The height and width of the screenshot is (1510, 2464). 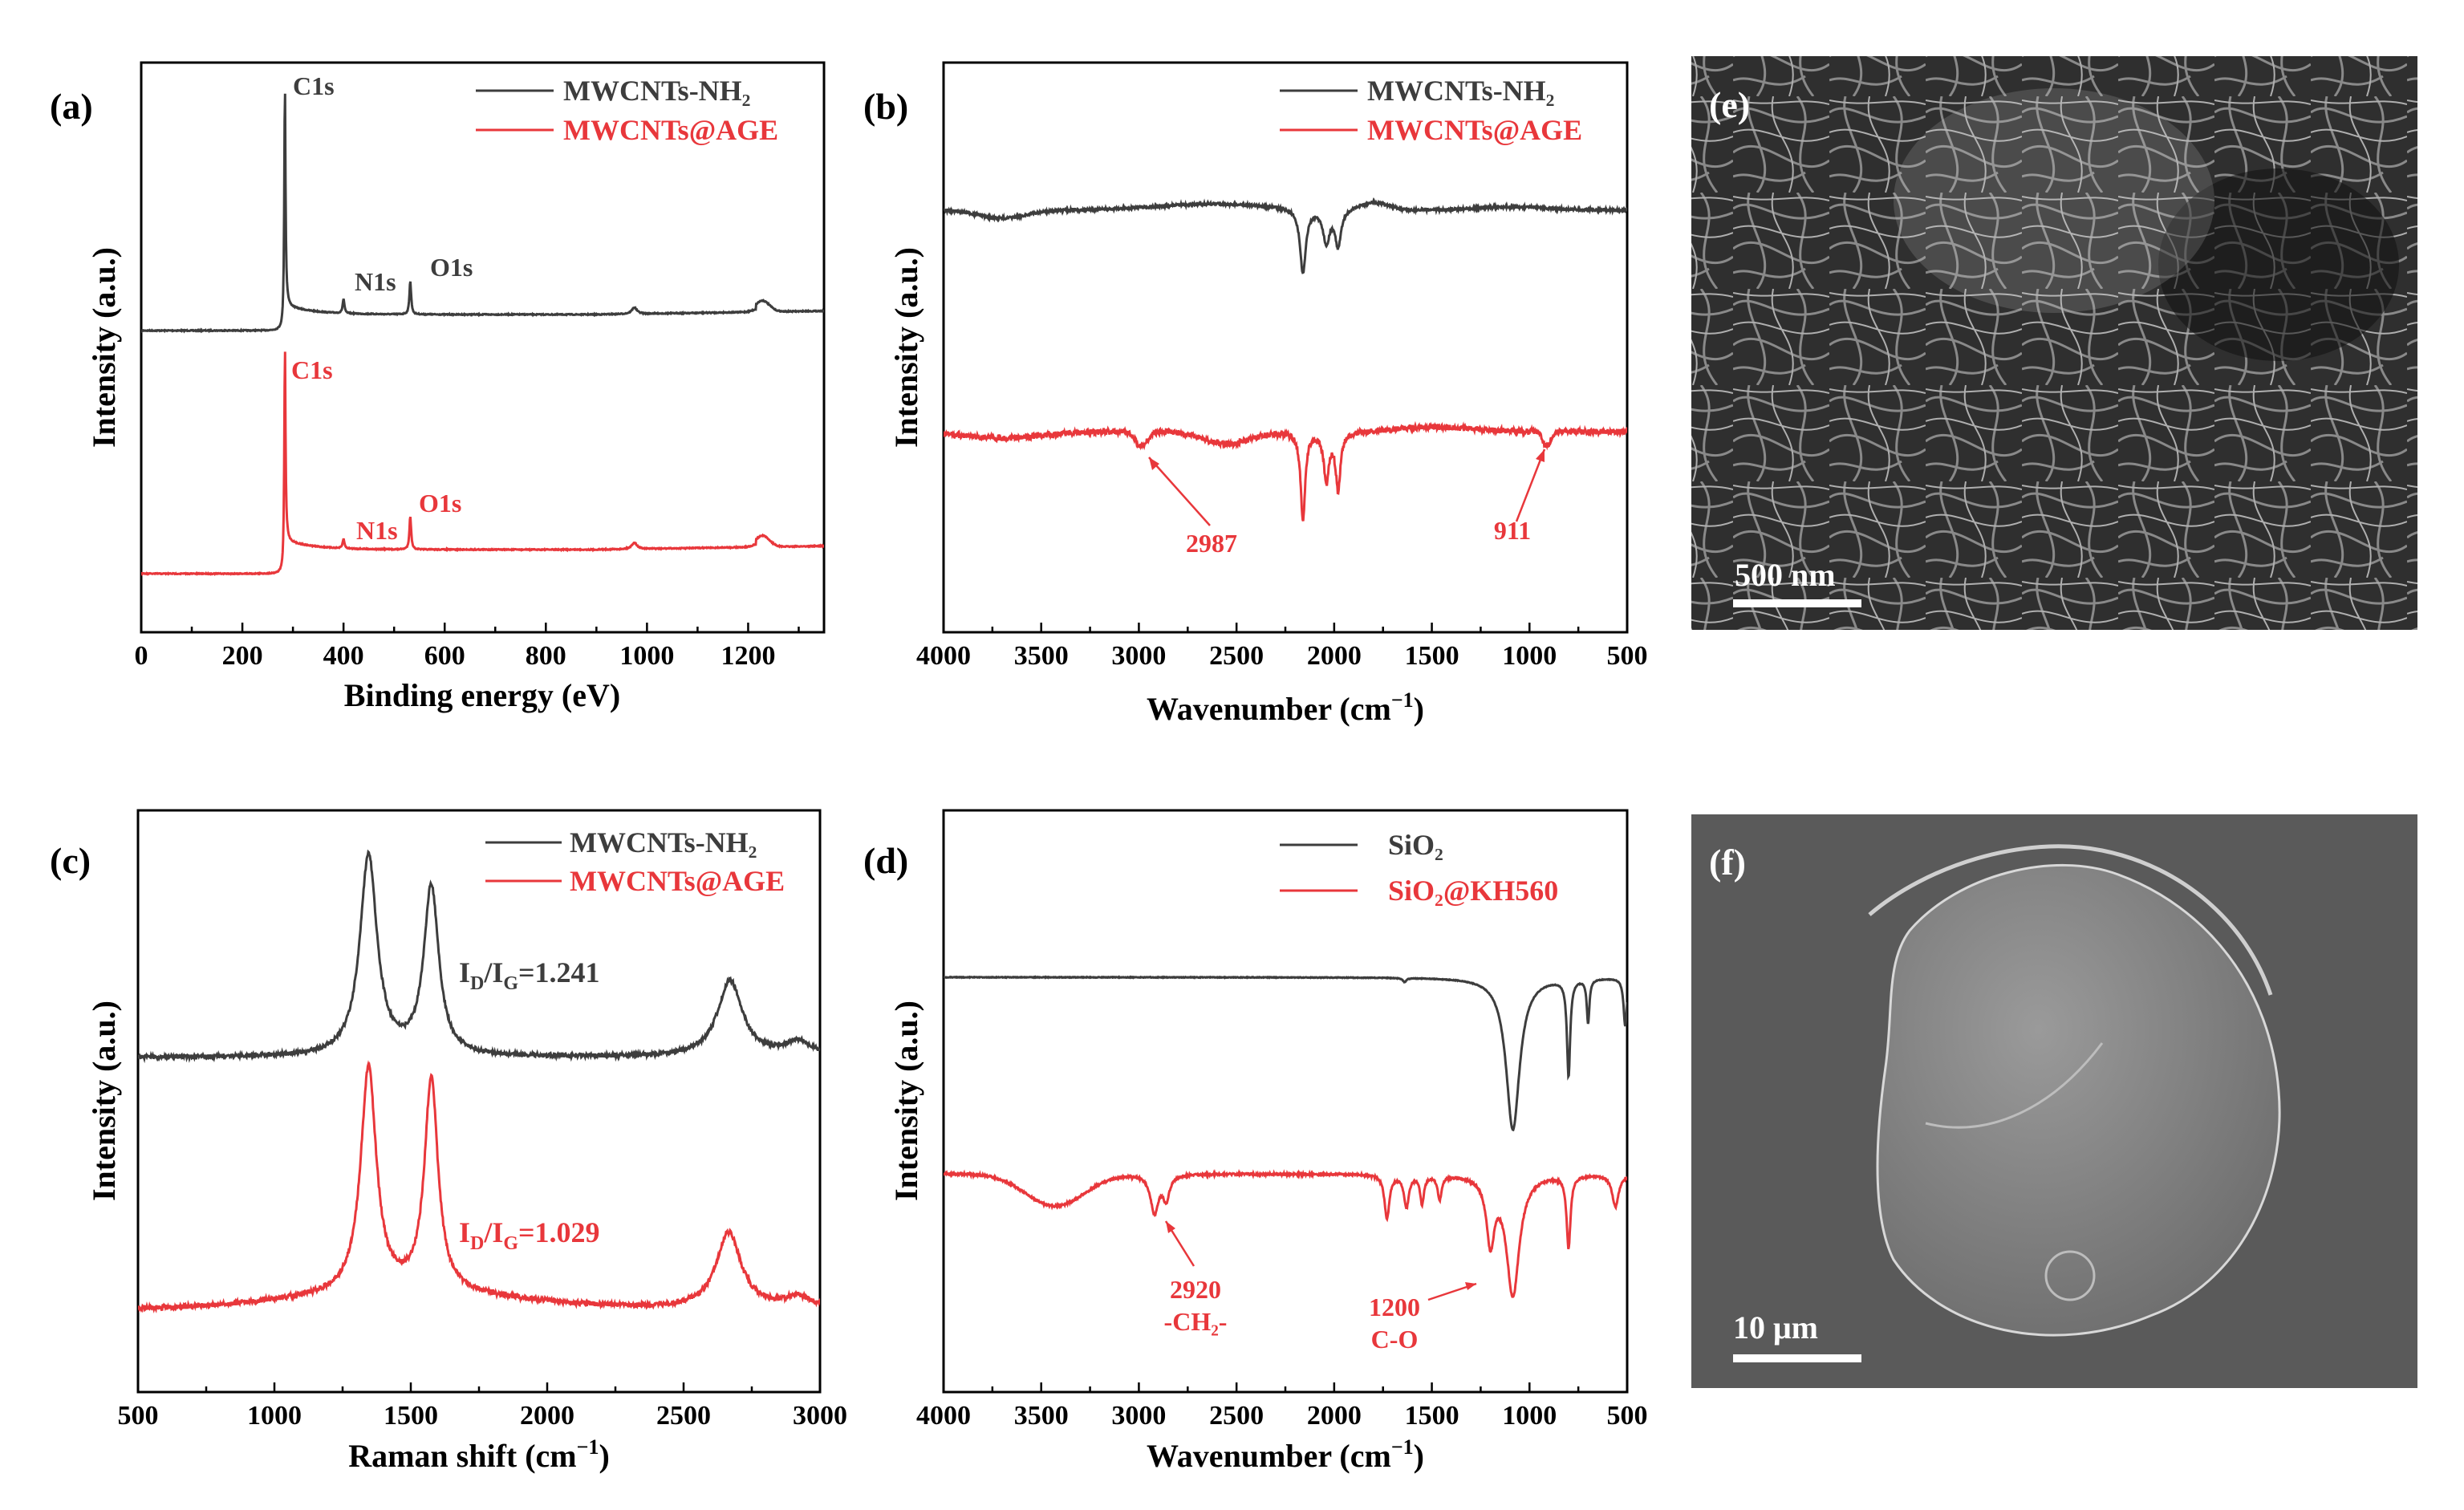 I want to click on x-tick-label: 200, so click(x=242, y=656).